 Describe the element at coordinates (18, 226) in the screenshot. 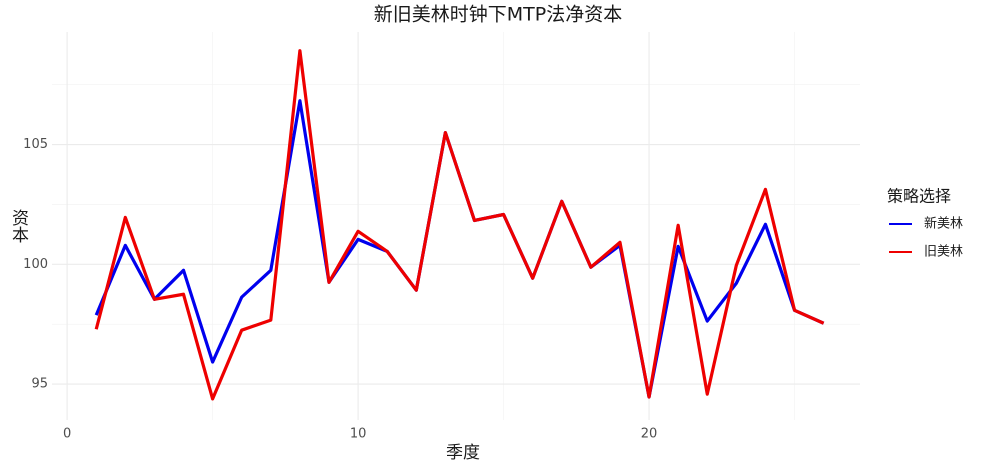

I see `y-axis-title: 资本` at that location.